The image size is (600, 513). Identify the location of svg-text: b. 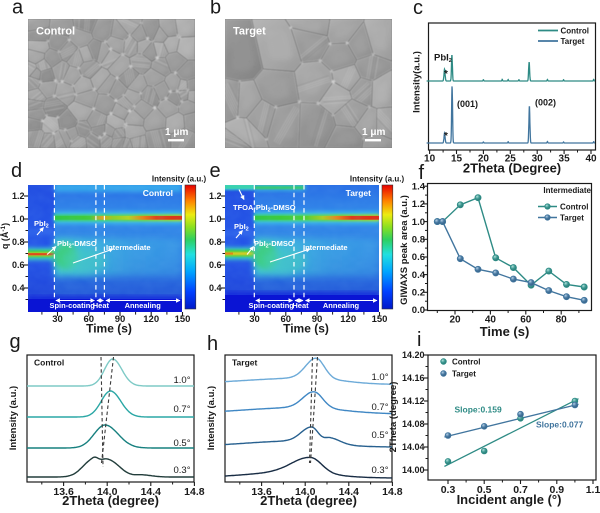
(215, 9).